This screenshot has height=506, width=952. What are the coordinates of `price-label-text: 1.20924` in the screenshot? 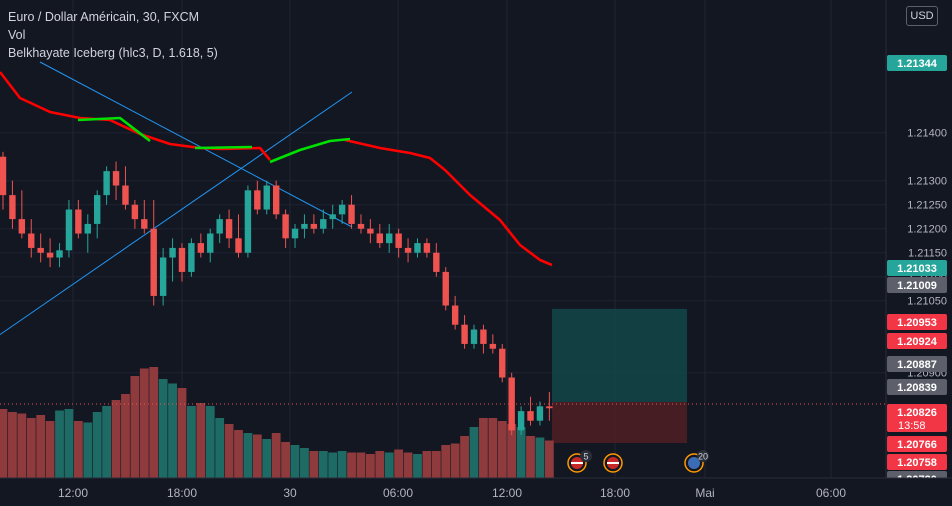 It's located at (917, 342).